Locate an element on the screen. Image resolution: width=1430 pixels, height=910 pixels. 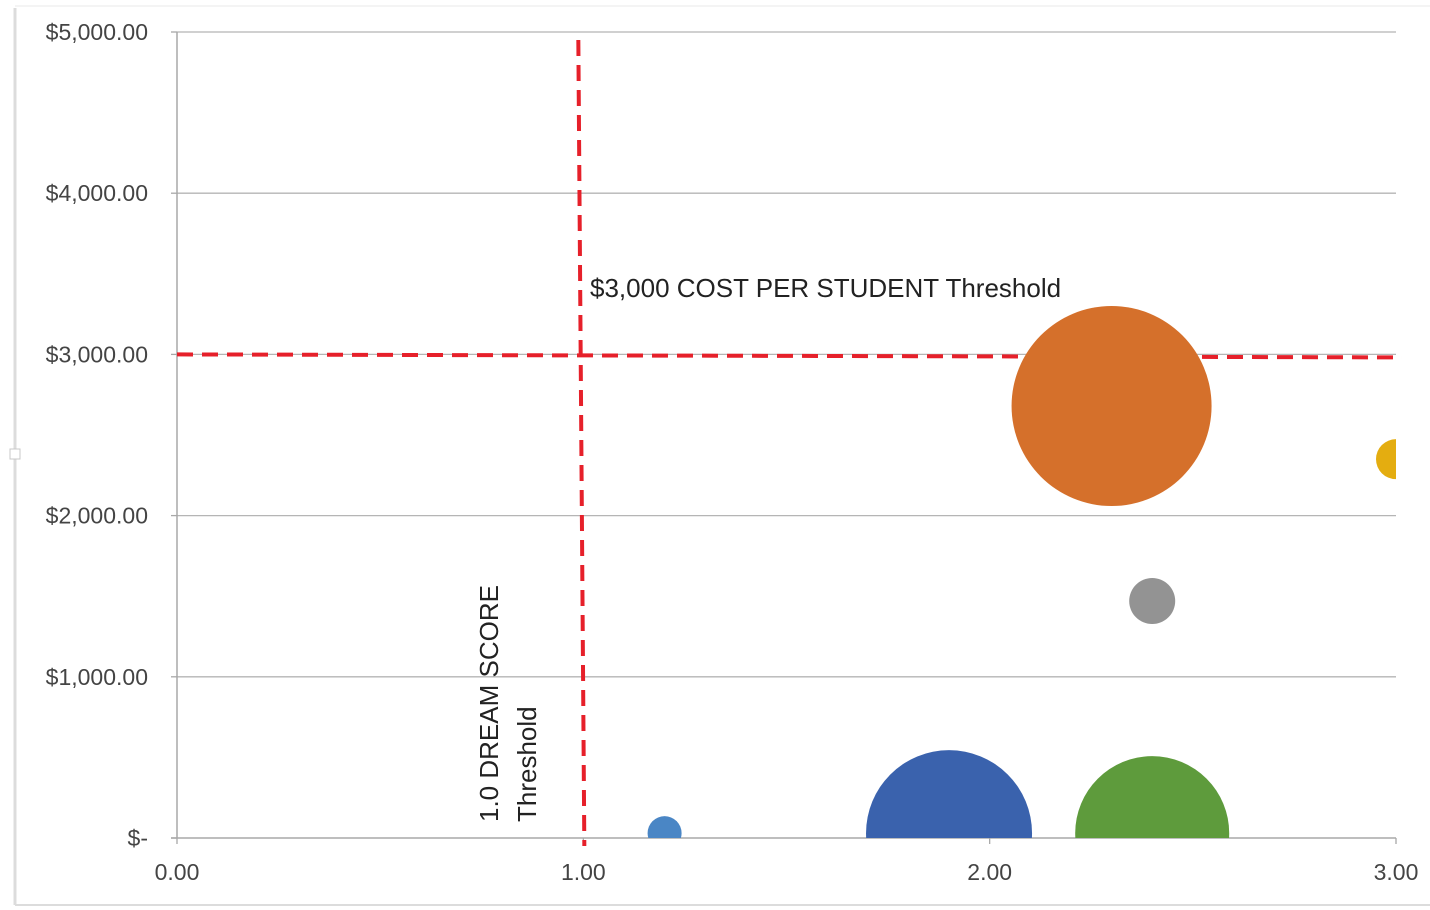
threshold-label-dream-score-line-1: Threshold is located at coordinates (527, 764).